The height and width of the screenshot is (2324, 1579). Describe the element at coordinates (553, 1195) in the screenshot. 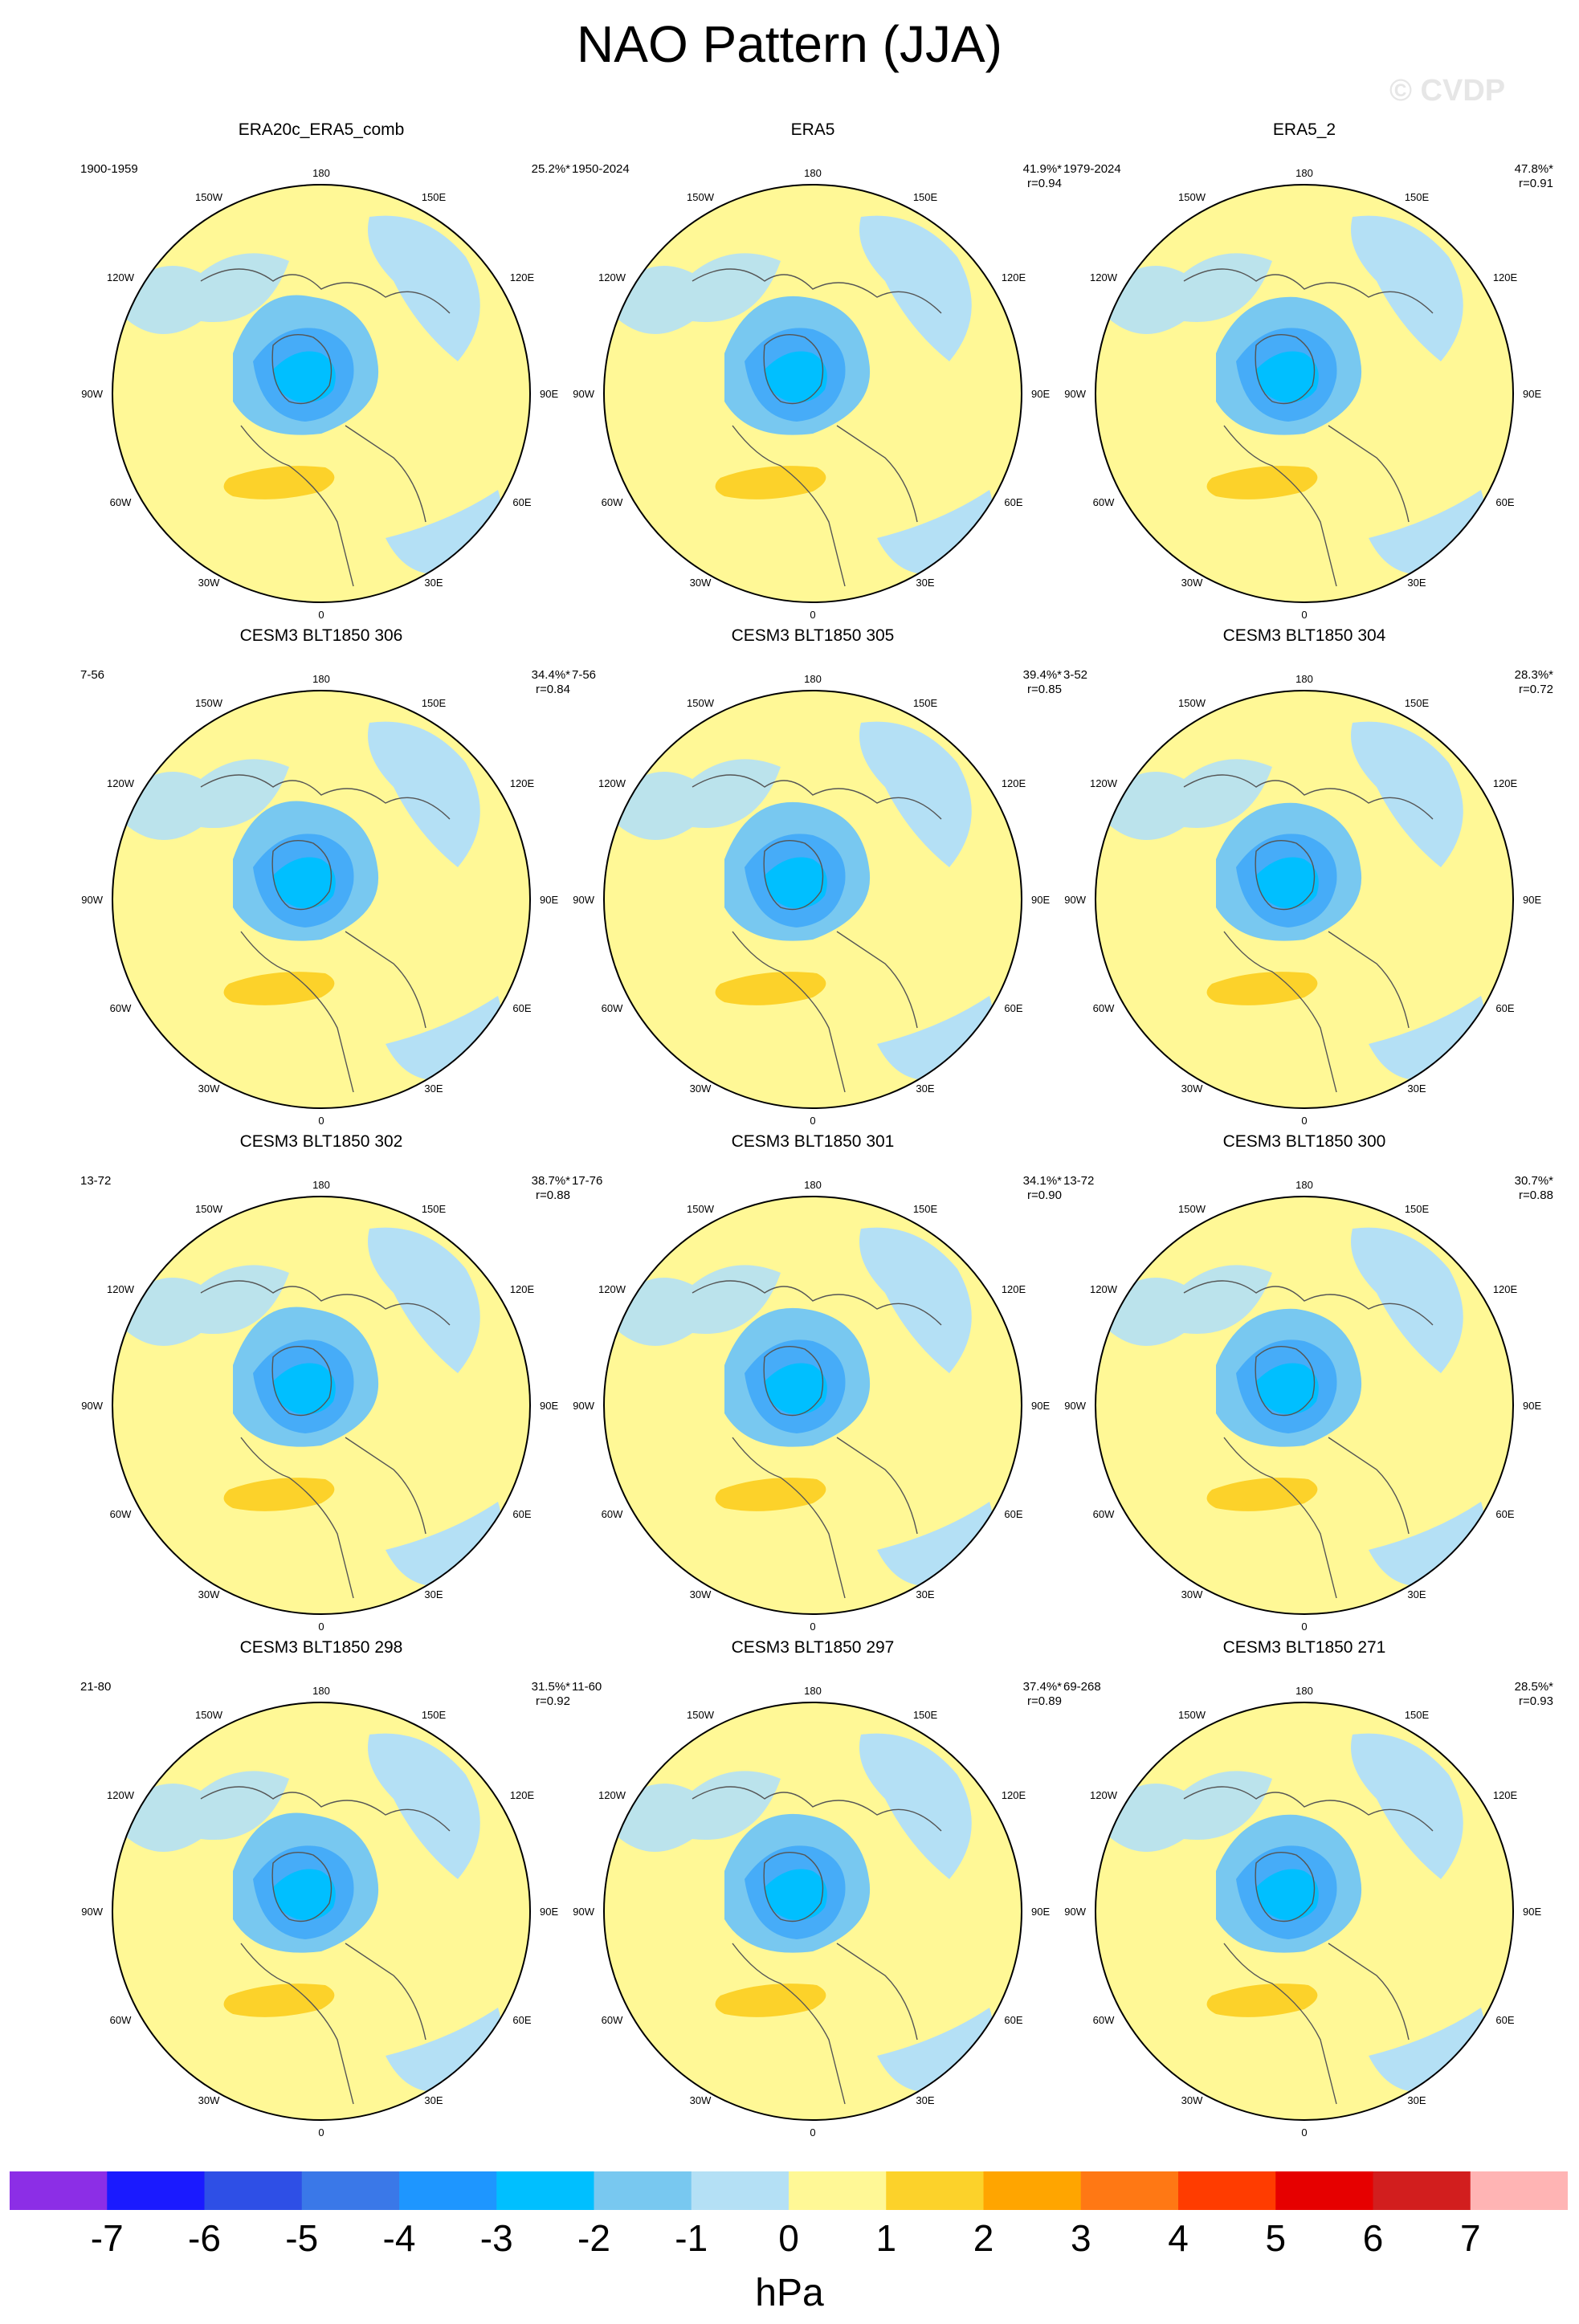

I see `panel-correlation: r=0.88` at that location.